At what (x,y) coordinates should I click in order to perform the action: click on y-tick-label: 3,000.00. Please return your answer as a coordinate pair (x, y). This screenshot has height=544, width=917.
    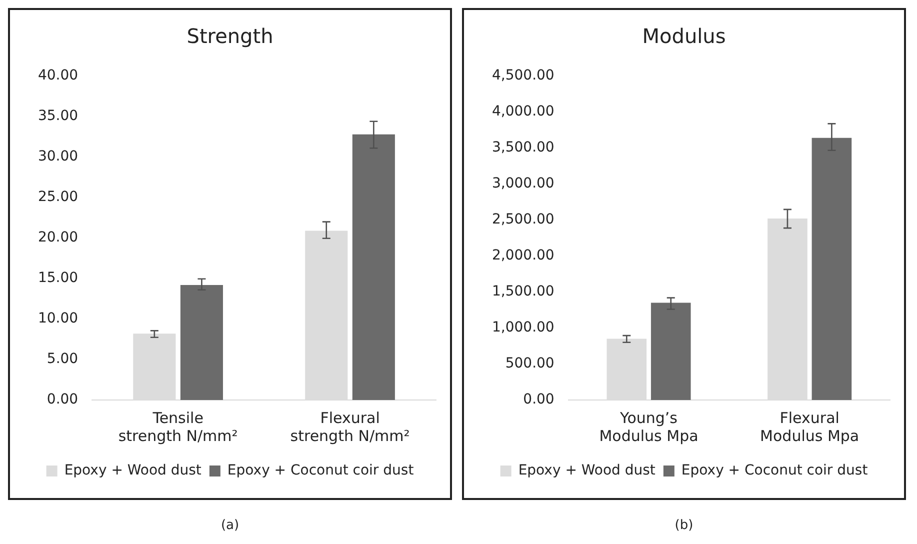
    Looking at the image, I should click on (523, 184).